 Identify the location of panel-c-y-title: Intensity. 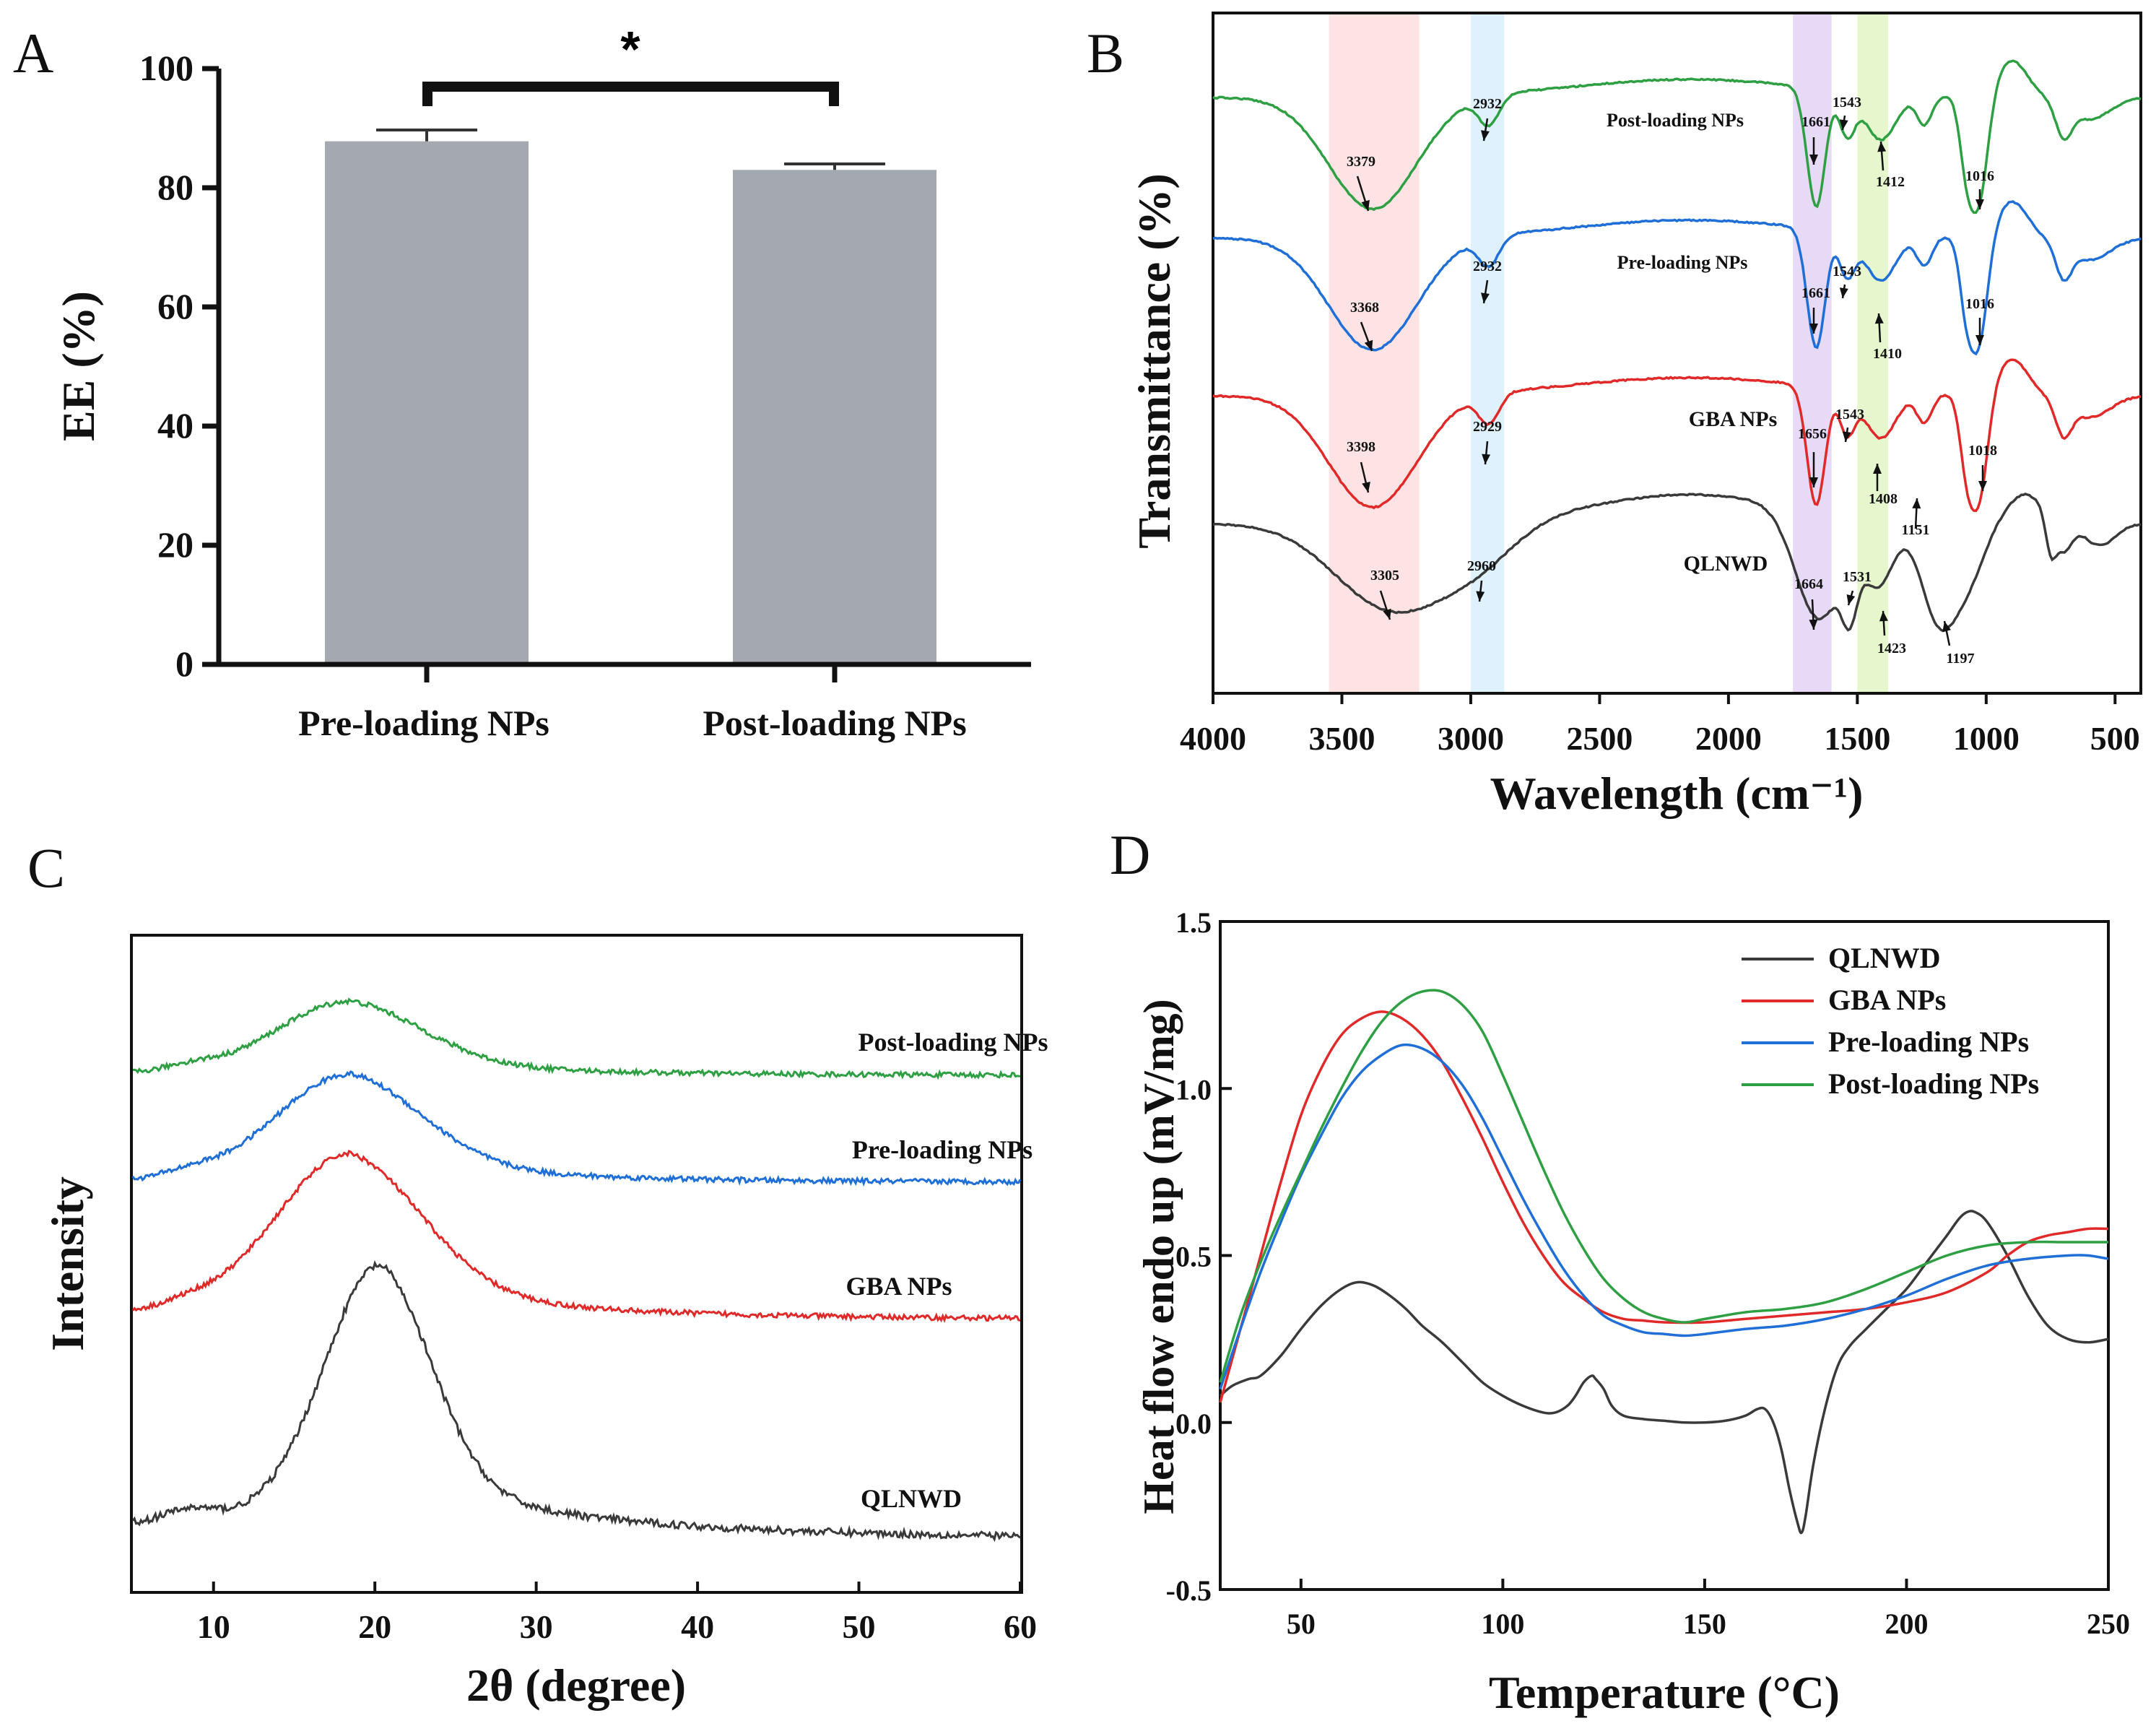
(67, 1263).